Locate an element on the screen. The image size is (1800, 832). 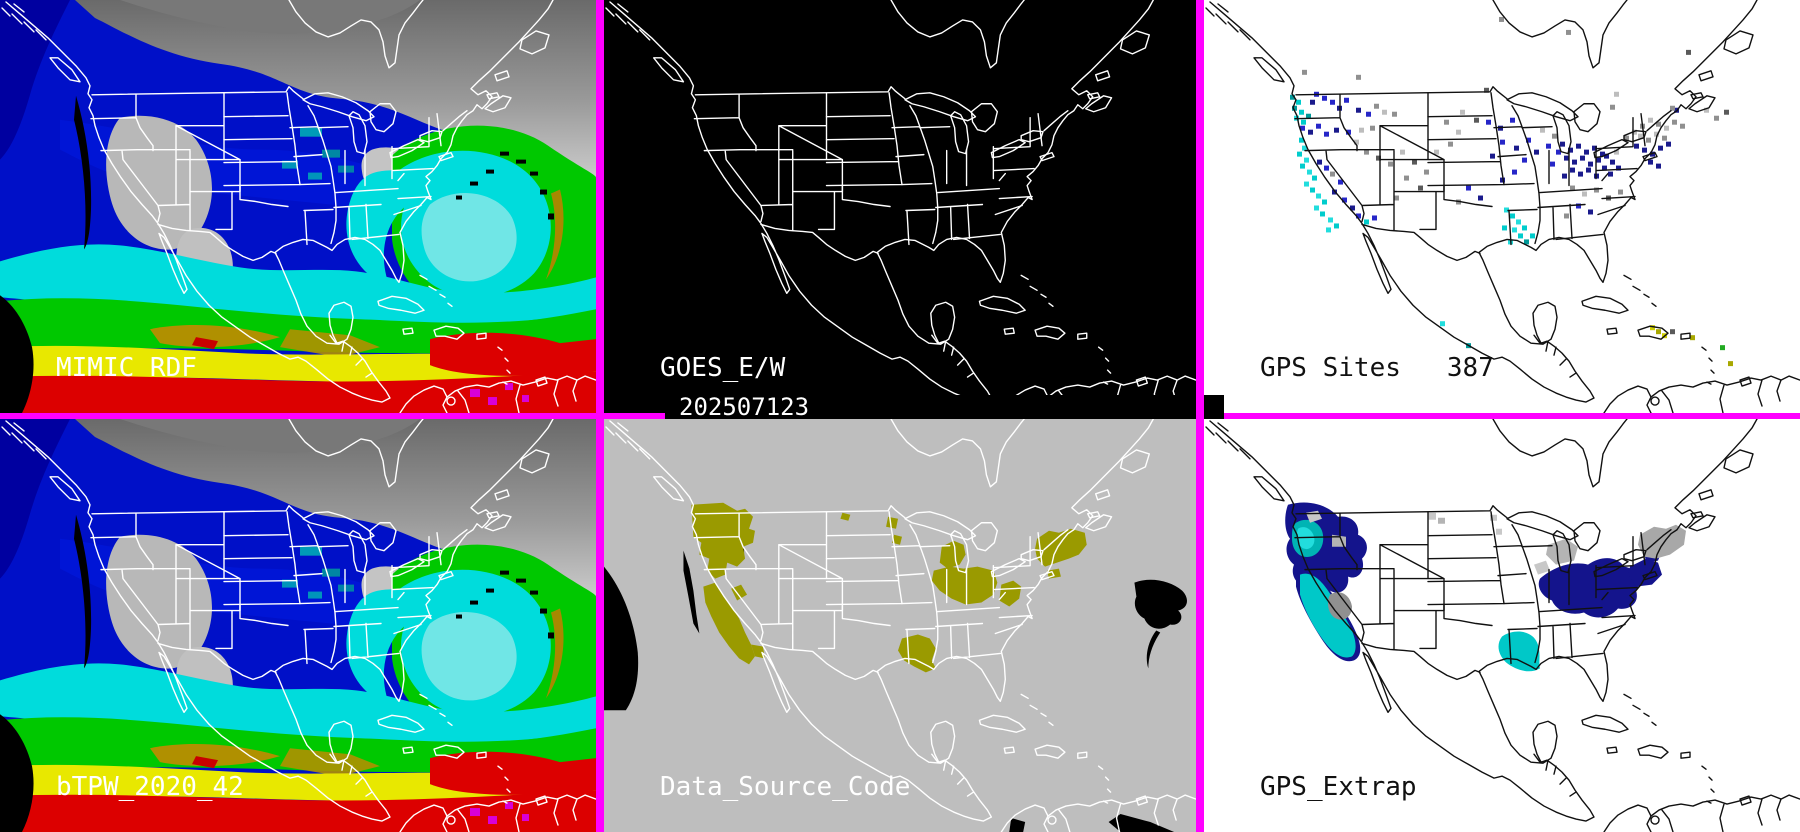
panel-label-gps-sites: GPS Sites 387 is located at coordinates (1377, 368).